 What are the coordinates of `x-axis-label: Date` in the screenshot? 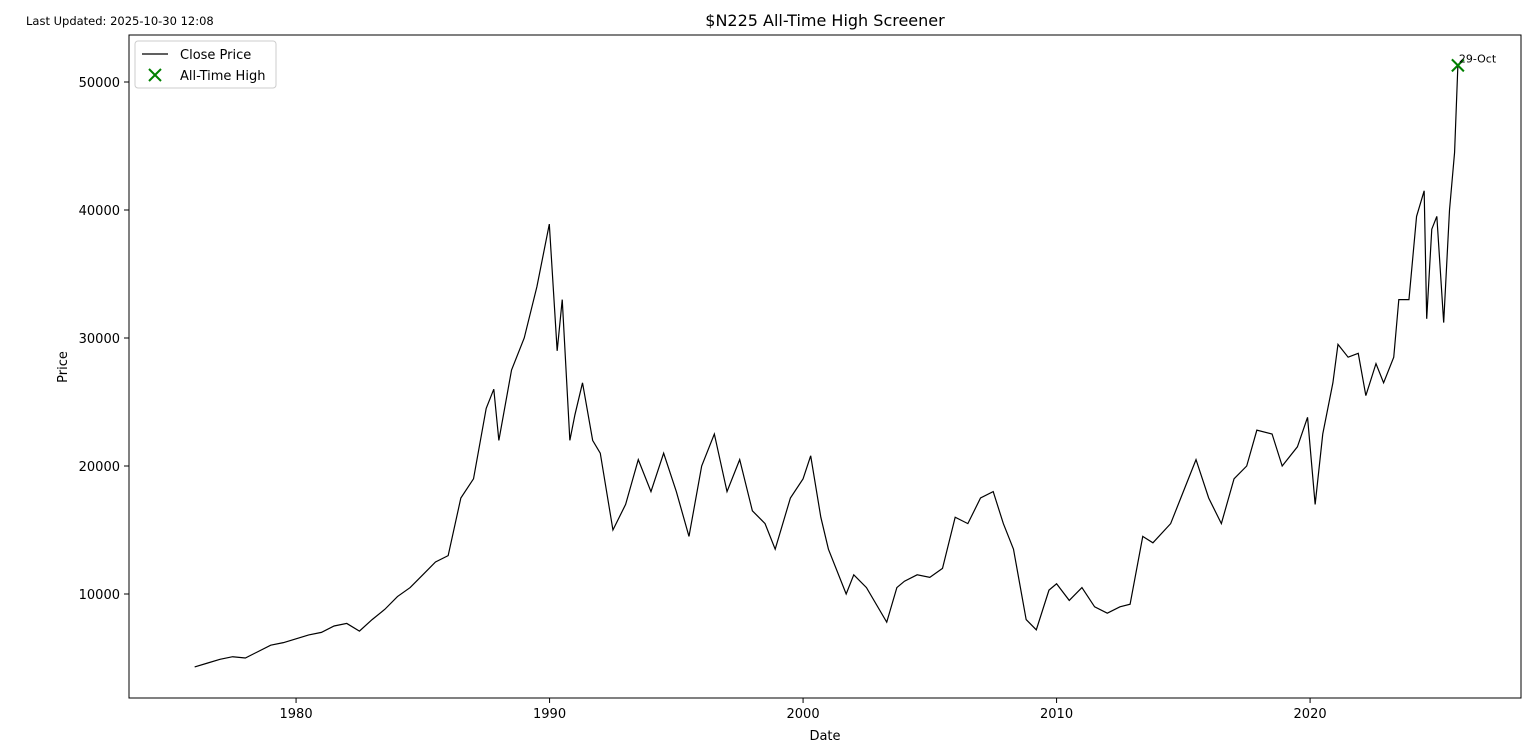 It's located at (824, 736).